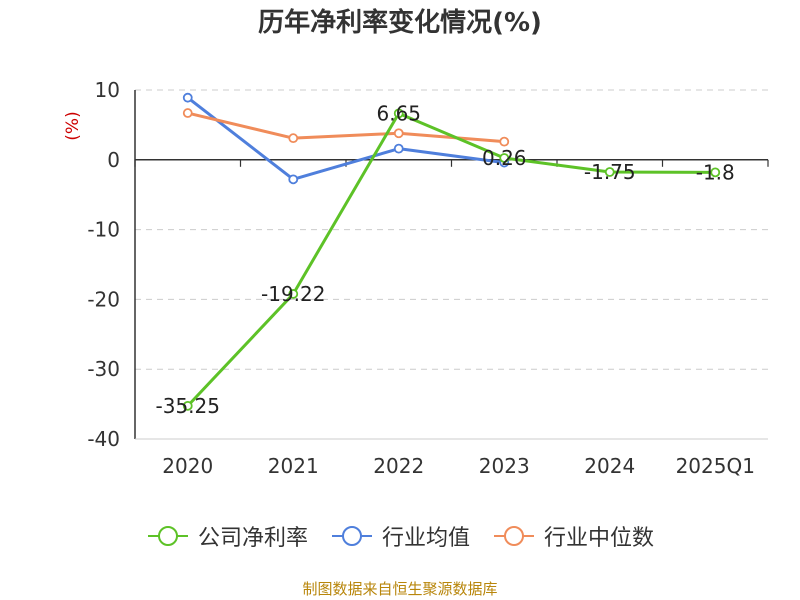 Image resolution: width=800 pixels, height=600 pixels. Describe the element at coordinates (103, 369) in the screenshot. I see `y-tick-label: -30` at that location.